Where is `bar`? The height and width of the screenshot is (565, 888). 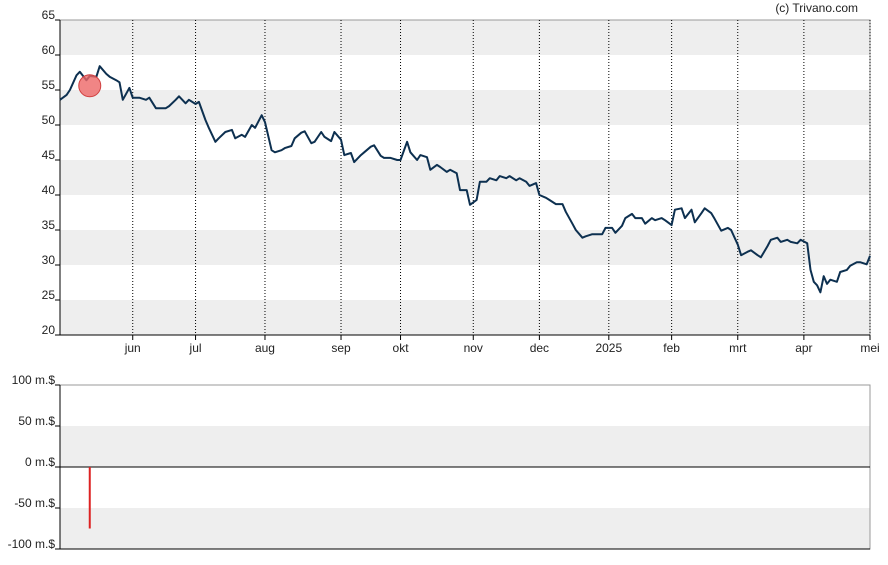 bar is located at coordinates (89, 498).